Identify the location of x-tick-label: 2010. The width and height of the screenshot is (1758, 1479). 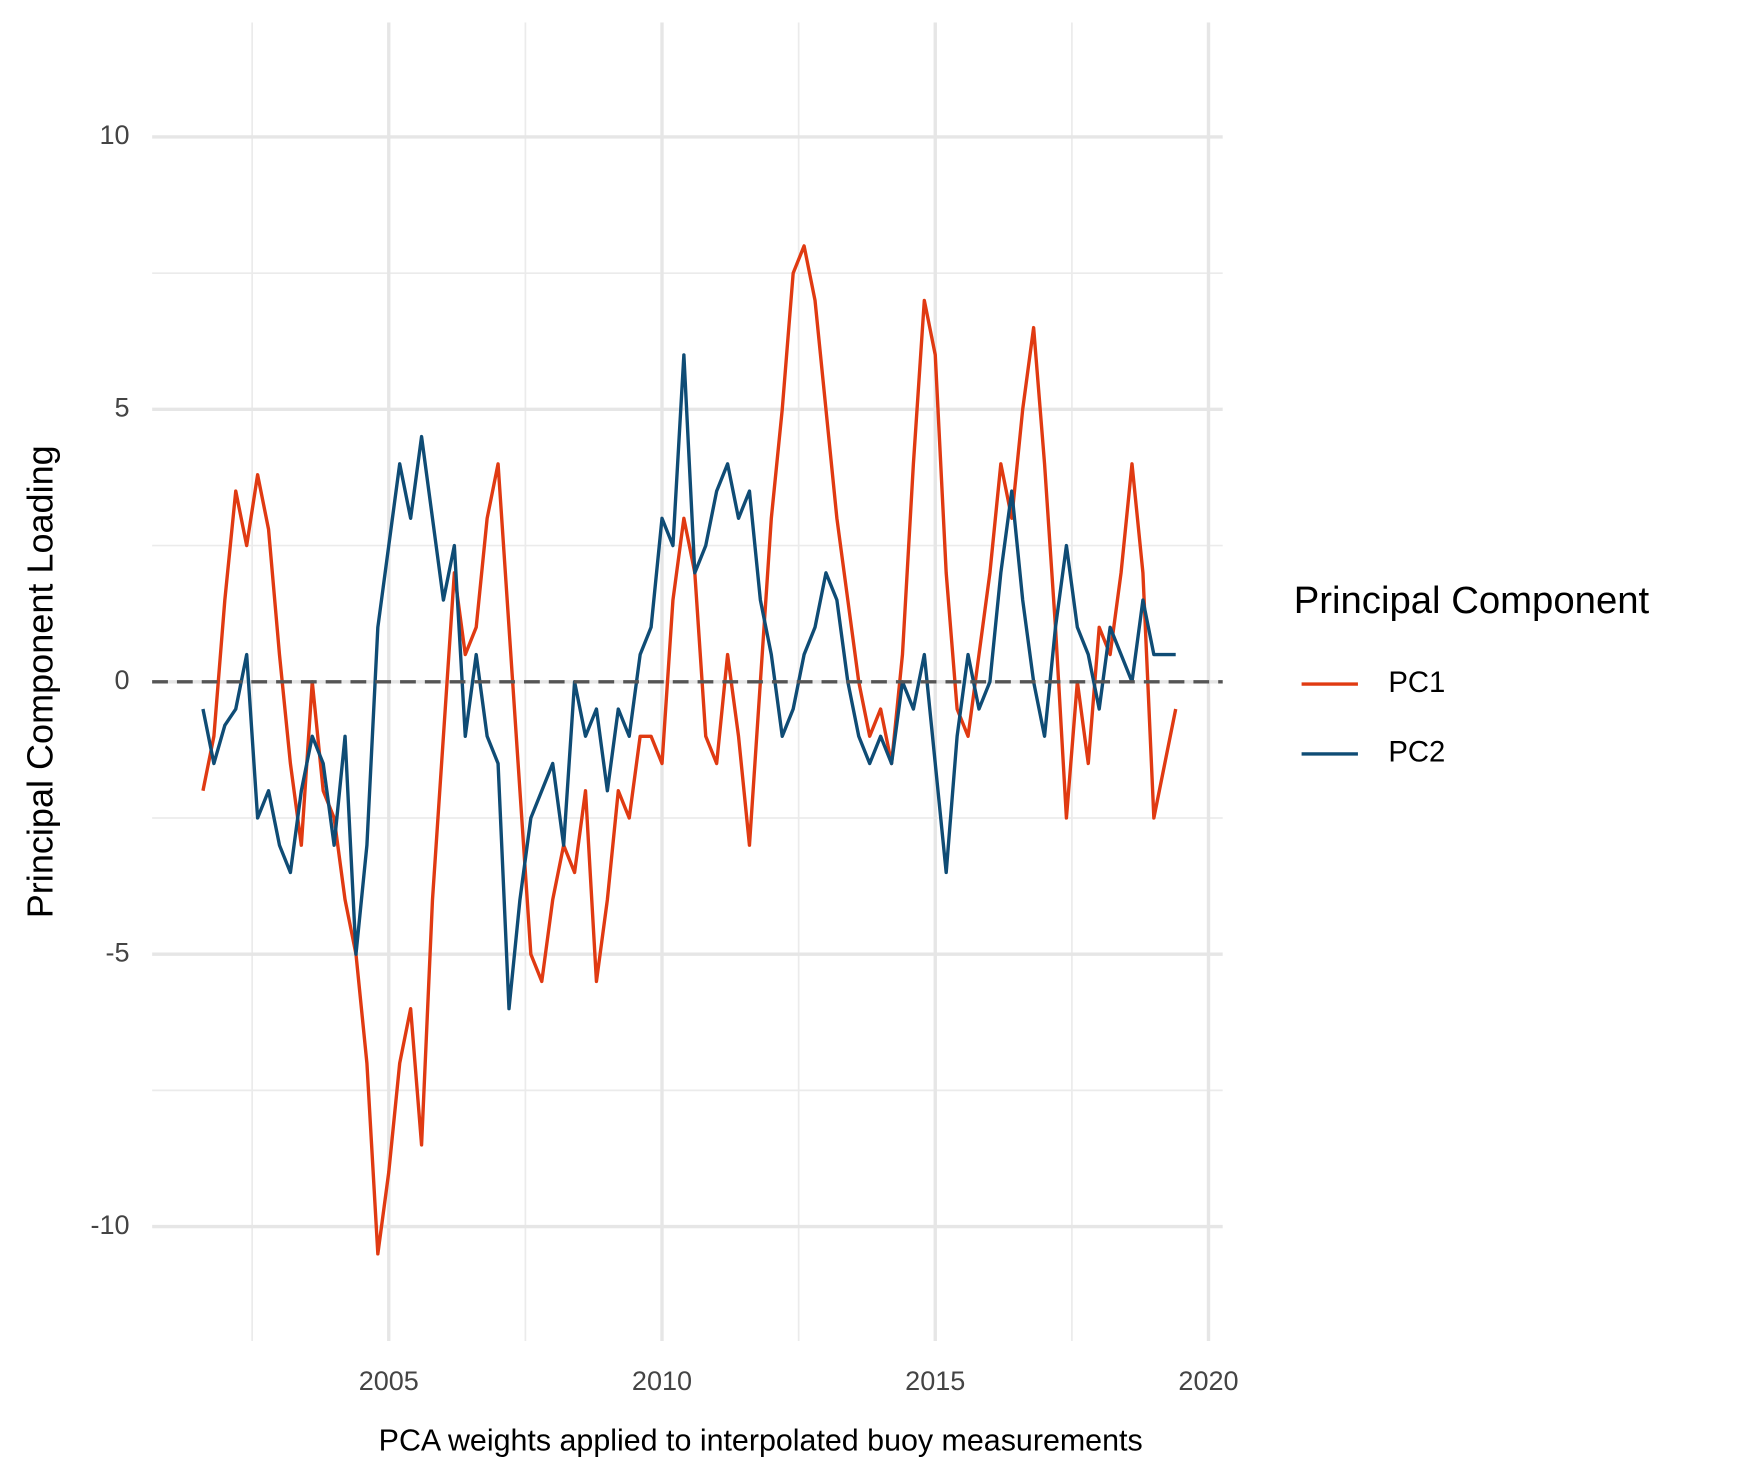
(662, 1381).